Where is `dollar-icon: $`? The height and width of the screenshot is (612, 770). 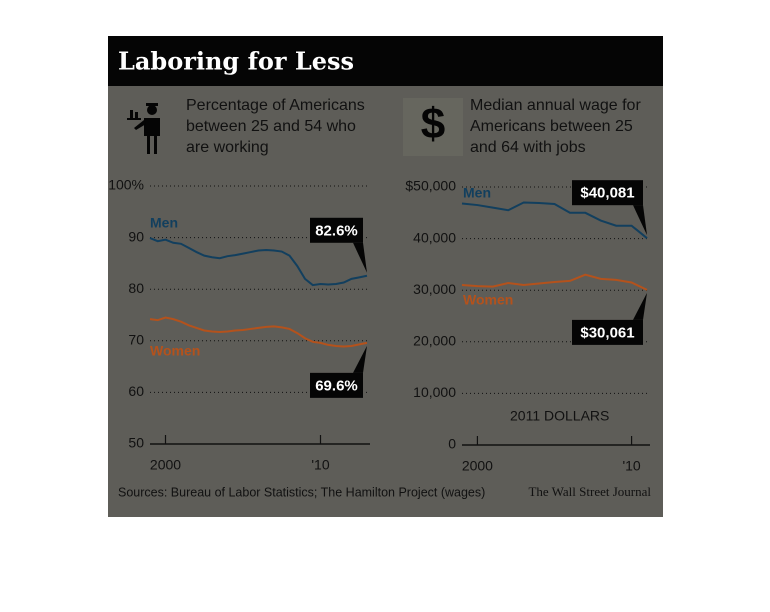
dollar-icon: $ is located at coordinates (433, 124).